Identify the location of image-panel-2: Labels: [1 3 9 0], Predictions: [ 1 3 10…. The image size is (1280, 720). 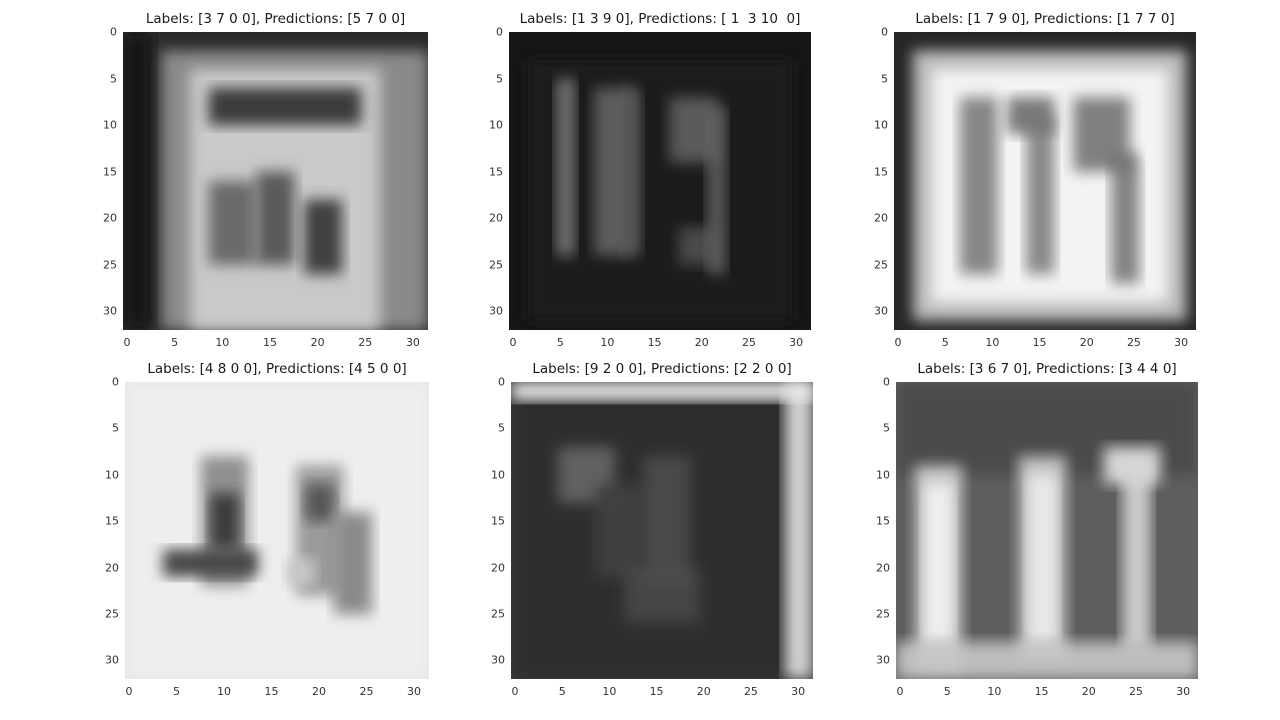
(650, 180).